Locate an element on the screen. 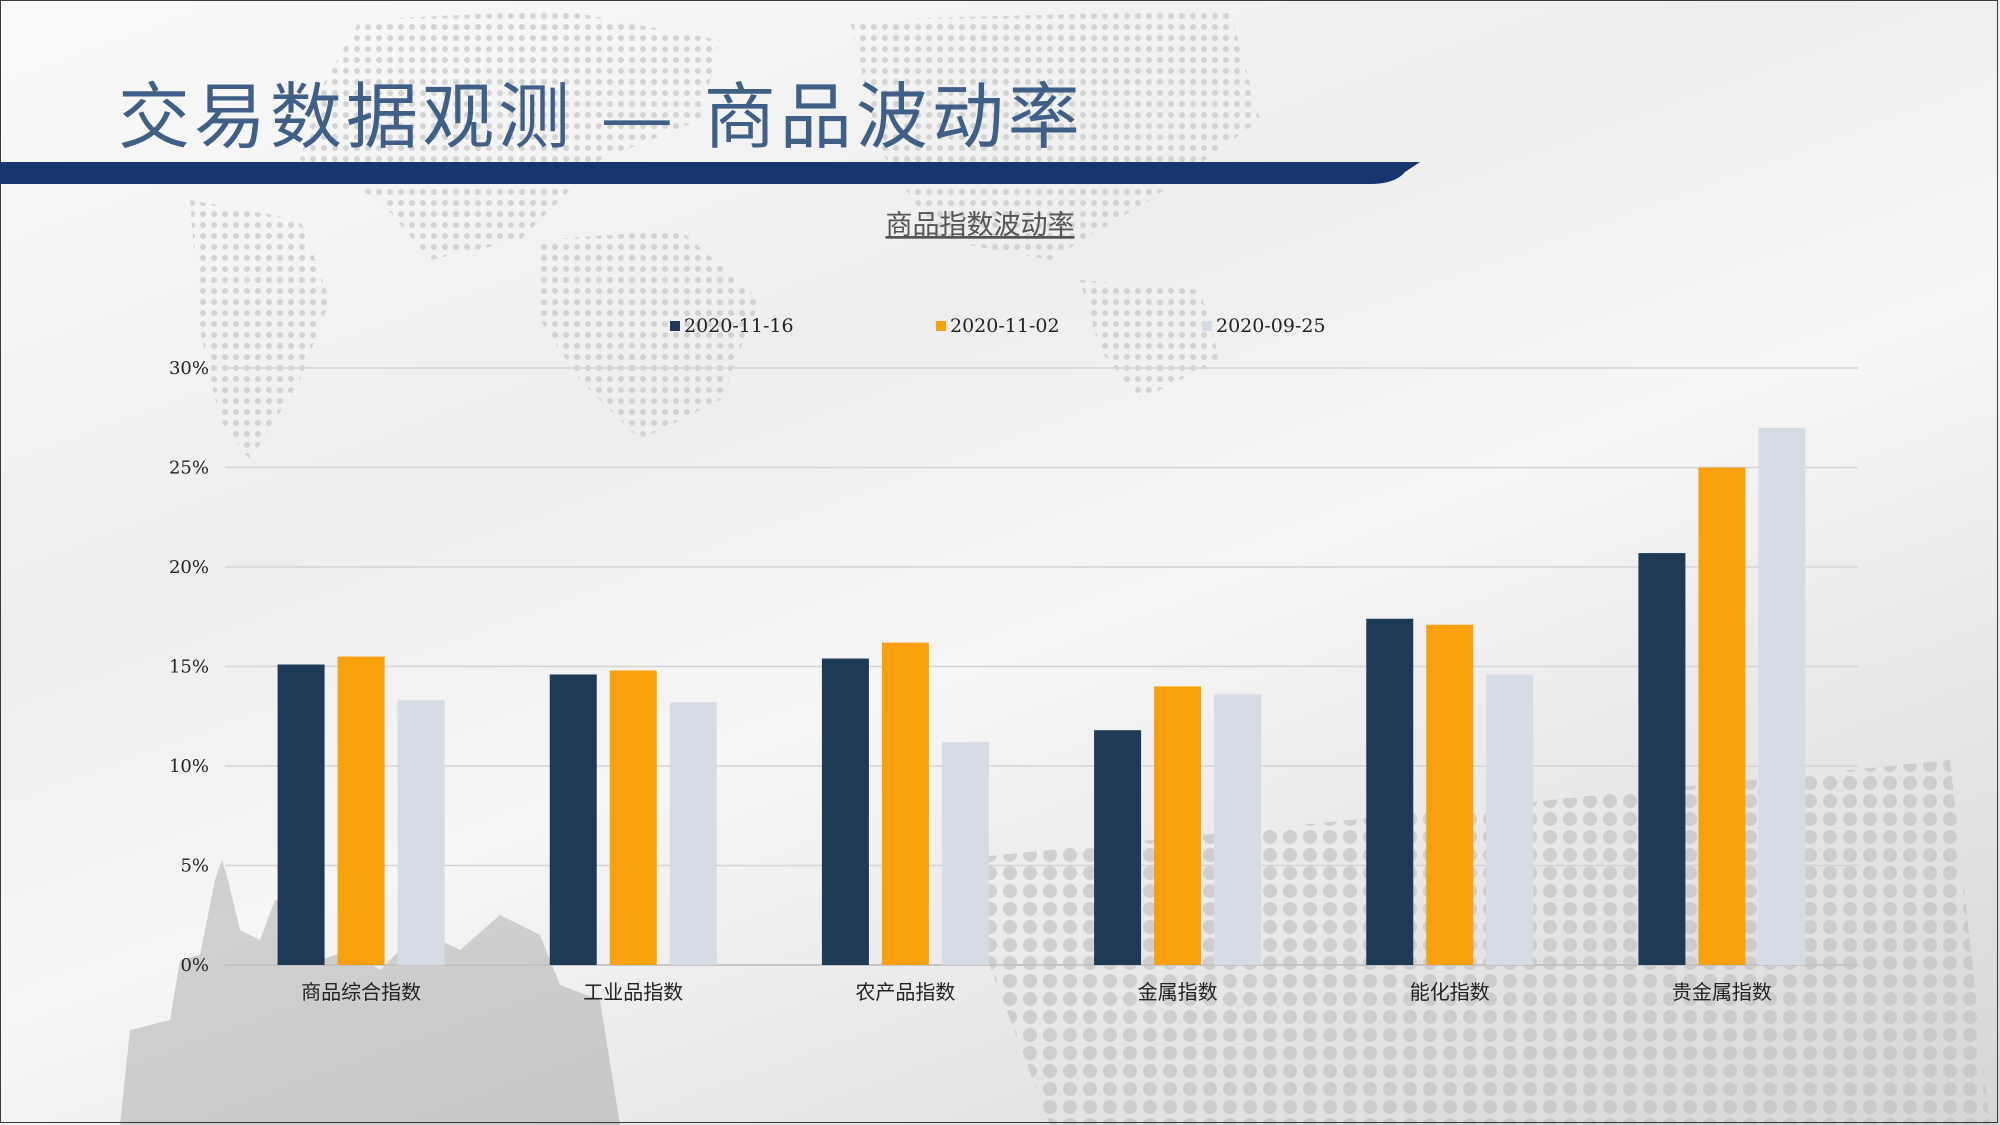 This screenshot has height=1125, width=2000. skyline-silhouette is located at coordinates (370, 992).